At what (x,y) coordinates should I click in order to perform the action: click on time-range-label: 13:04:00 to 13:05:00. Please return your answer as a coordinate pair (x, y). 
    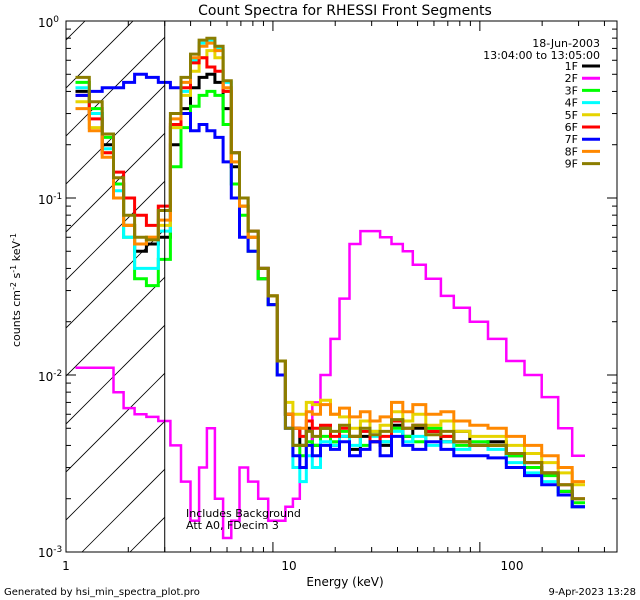
    Looking at the image, I should click on (541, 55).